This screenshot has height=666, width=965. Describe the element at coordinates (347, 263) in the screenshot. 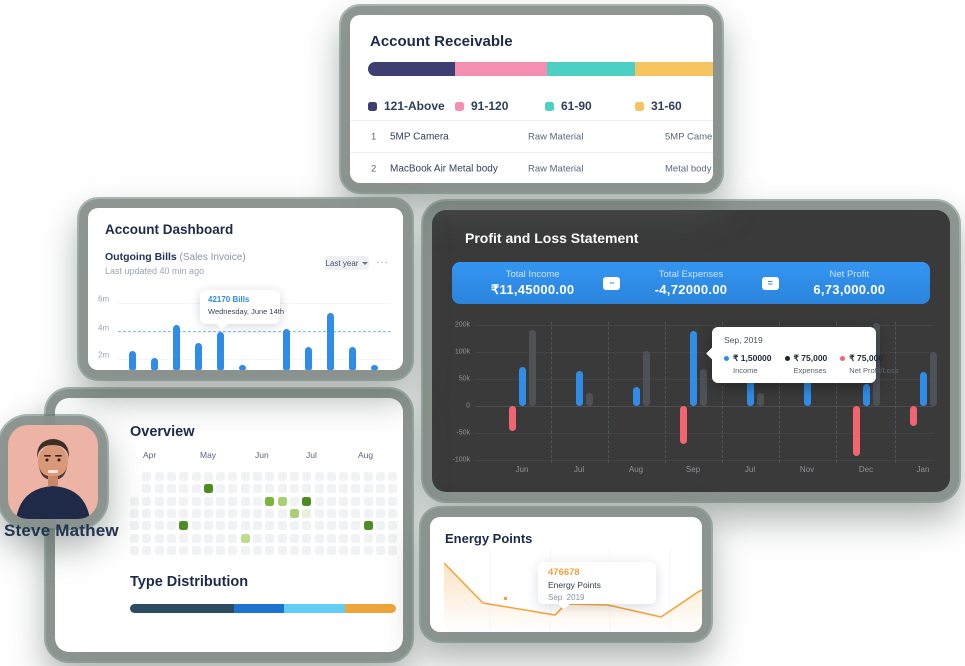

I see `range-selector: Last year` at that location.